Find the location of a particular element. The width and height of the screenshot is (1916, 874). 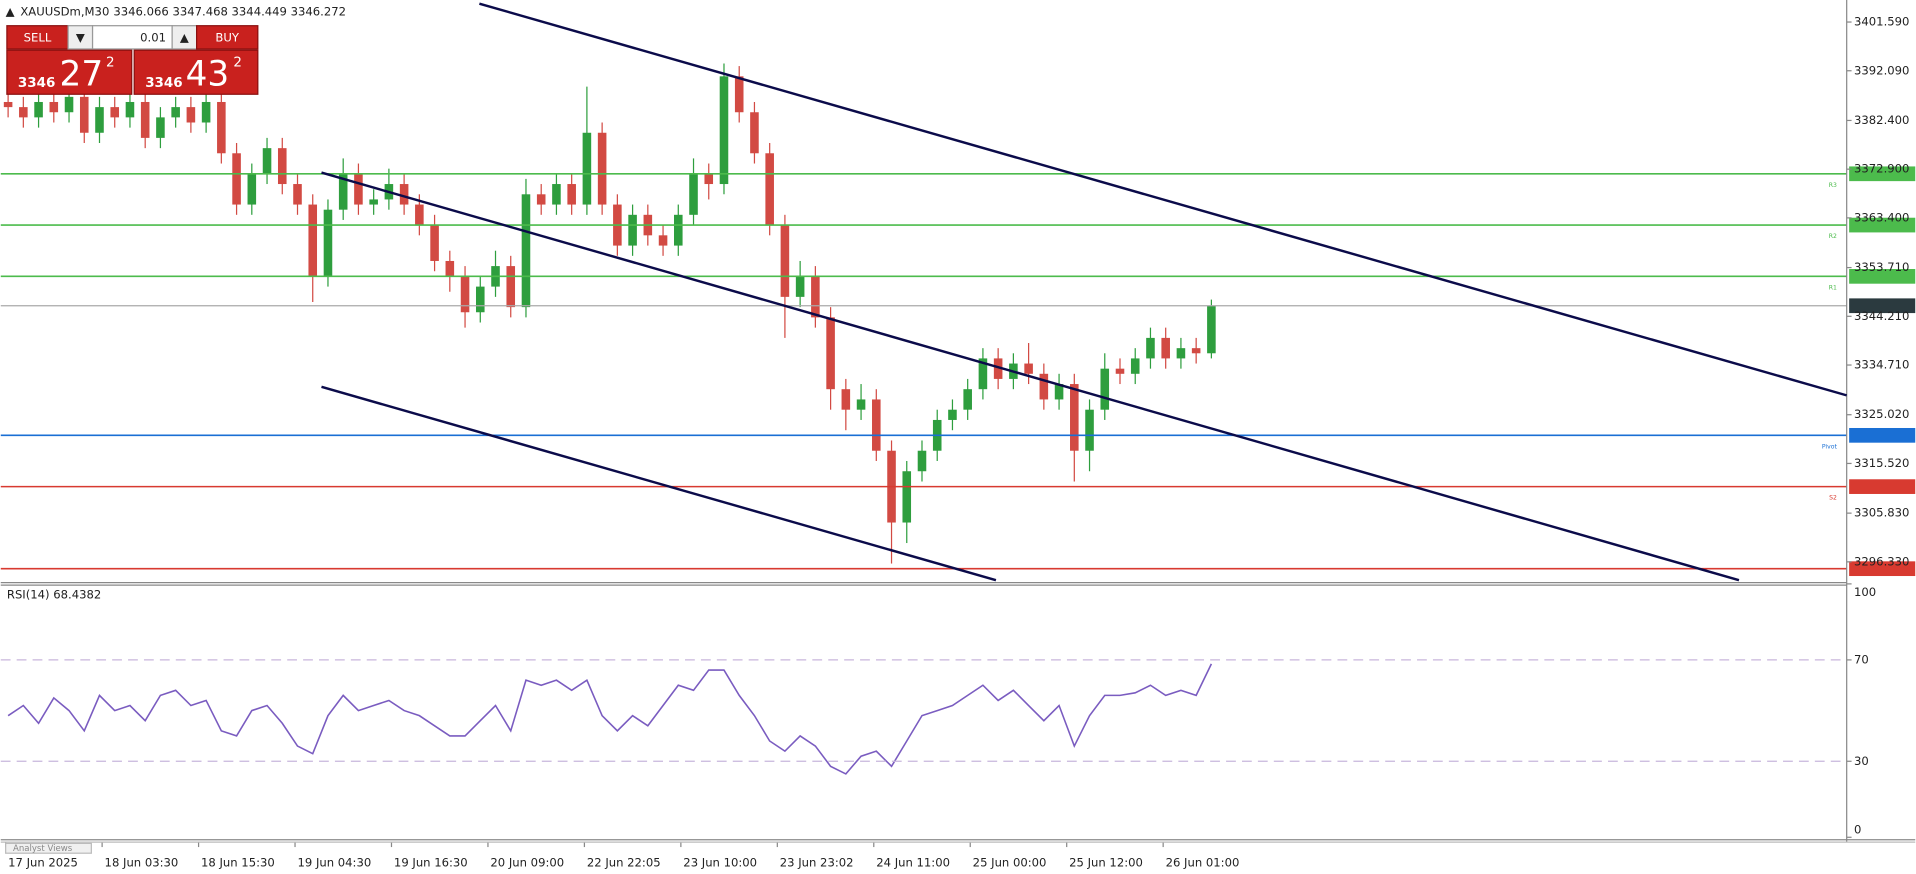

y-tick-label: 3325.020 is located at coordinates (1881, 414).